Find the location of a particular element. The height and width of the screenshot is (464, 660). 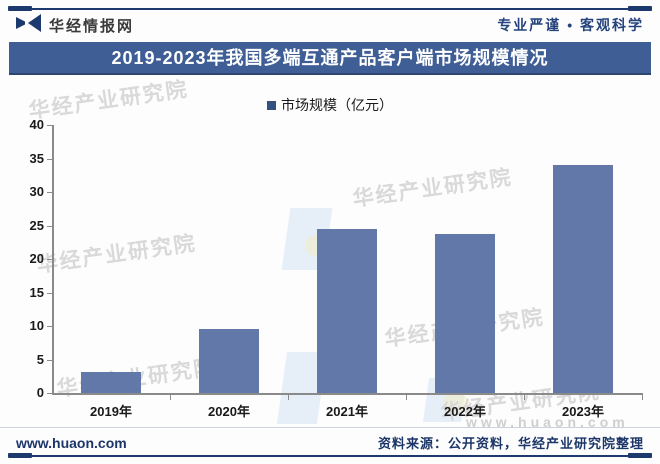

brand: 华经情报网 is located at coordinates (75, 25).